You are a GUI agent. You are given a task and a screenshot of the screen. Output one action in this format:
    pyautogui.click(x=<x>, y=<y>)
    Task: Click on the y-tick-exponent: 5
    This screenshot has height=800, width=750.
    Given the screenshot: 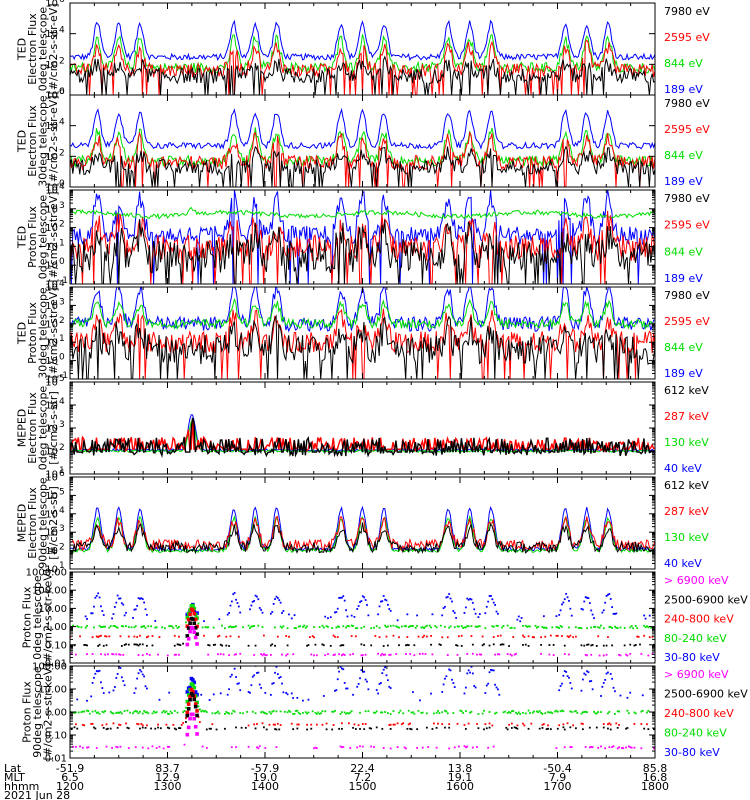 What is the action you would take?
    pyautogui.click(x=62, y=379)
    